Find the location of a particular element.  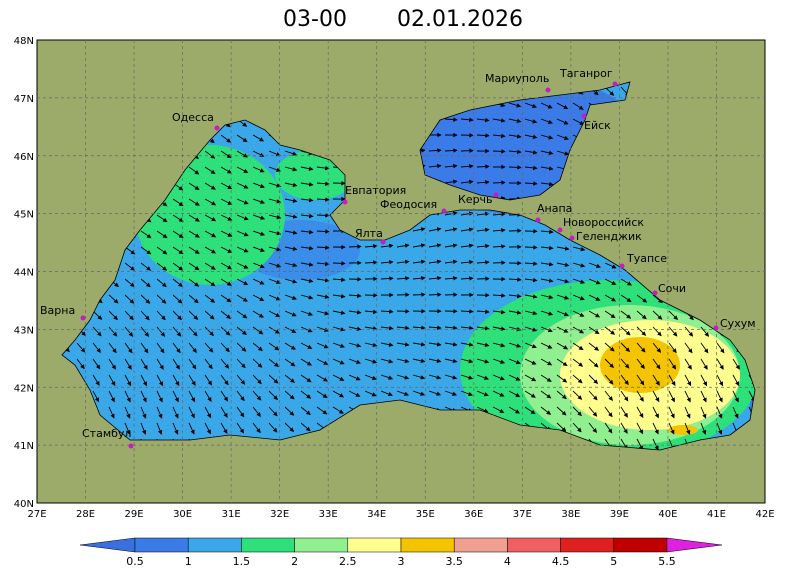

city-label: Мариуполь is located at coordinates (517, 78).